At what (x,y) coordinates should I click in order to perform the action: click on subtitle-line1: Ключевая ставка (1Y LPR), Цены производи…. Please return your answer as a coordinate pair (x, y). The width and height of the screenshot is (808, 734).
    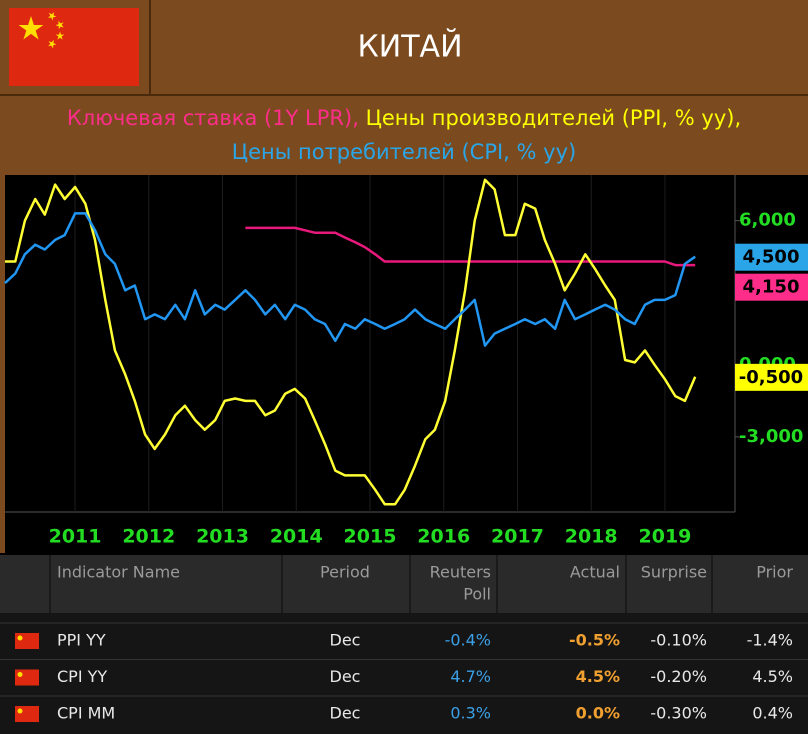
    Looking at the image, I should click on (404, 118).